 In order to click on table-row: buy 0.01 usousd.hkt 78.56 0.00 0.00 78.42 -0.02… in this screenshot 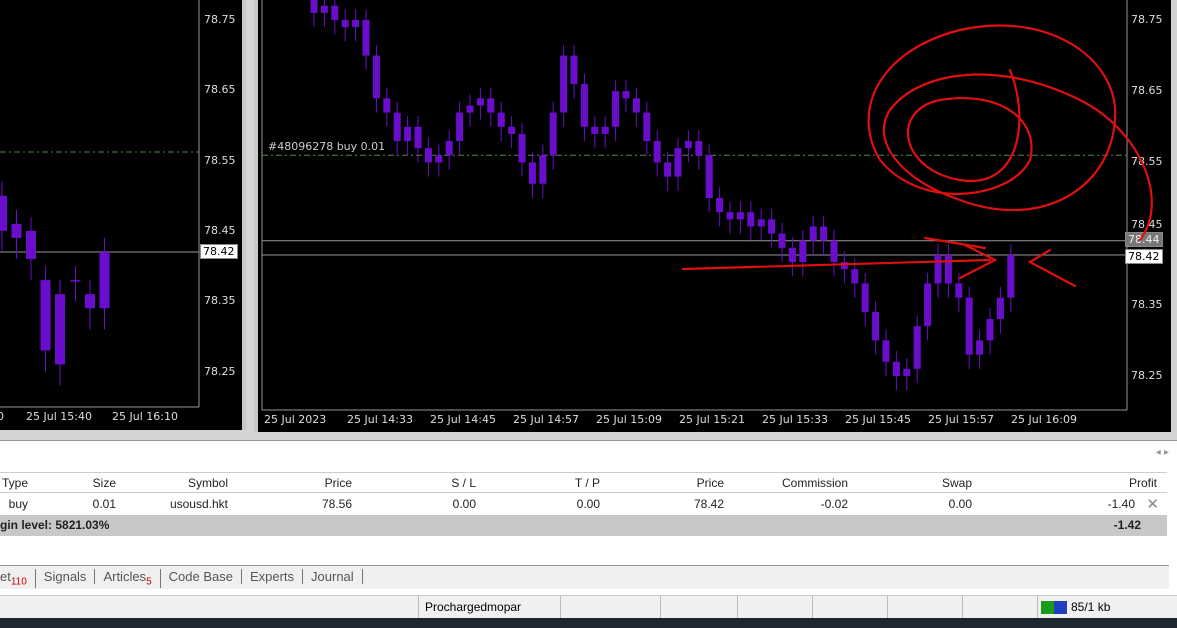, I will do `click(583, 504)`.